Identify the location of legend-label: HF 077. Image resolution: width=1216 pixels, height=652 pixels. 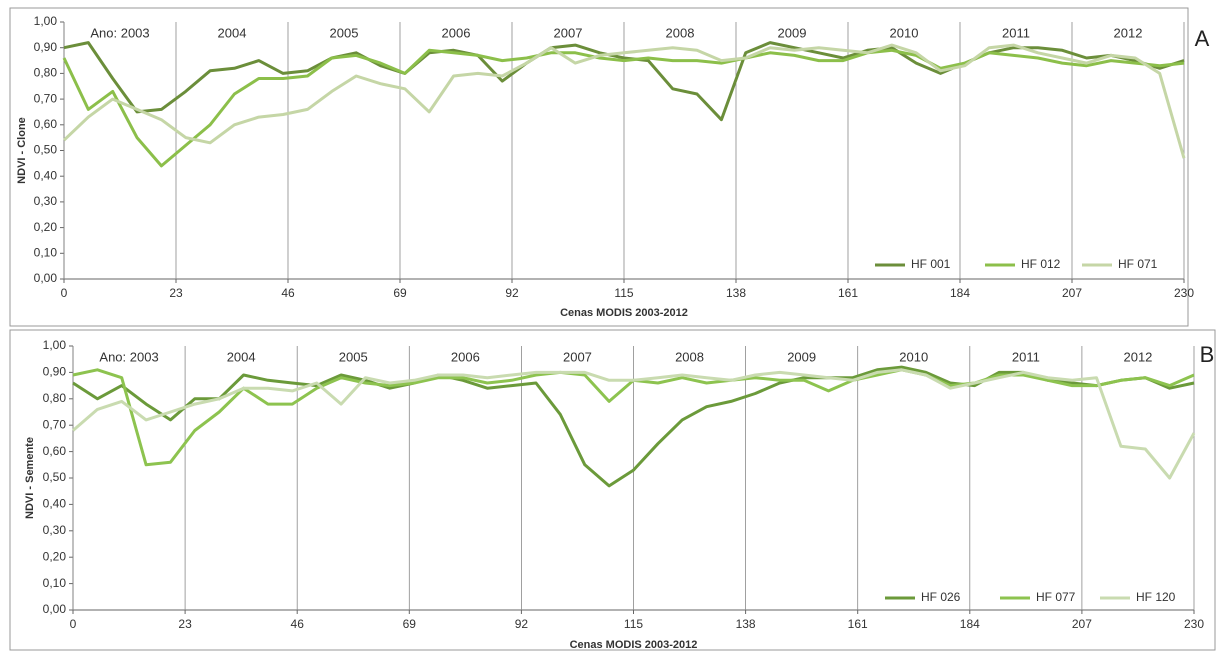
(1056, 597).